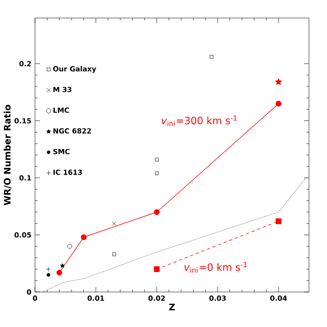  Describe the element at coordinates (8, 155) in the screenshot. I see `y-axis-title: WR/O Number Ratio` at that location.